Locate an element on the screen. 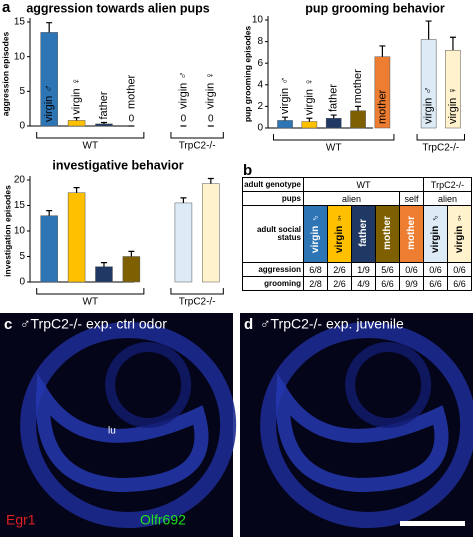  y-tick-label: 6 is located at coordinates (260, 63).